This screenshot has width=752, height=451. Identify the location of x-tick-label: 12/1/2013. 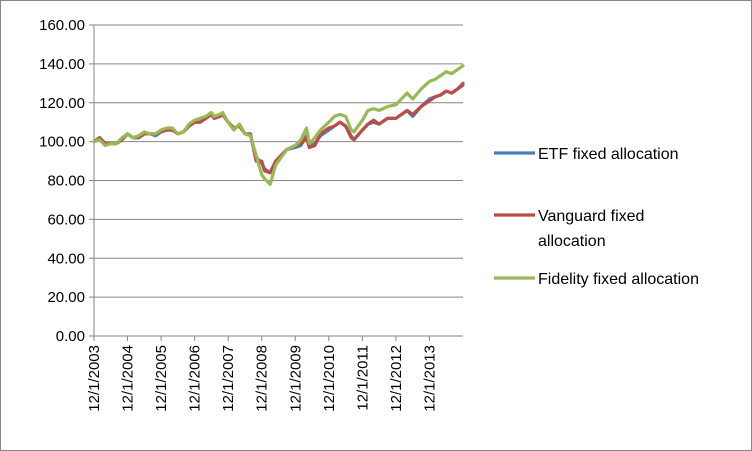
(429, 378).